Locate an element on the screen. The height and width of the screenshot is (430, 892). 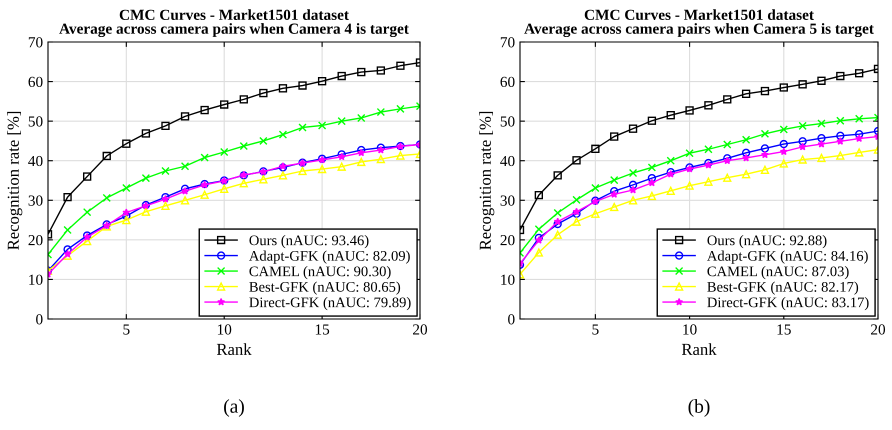
legend-label: Best-GFK (nAUC: 82.17) is located at coordinates (782, 288).